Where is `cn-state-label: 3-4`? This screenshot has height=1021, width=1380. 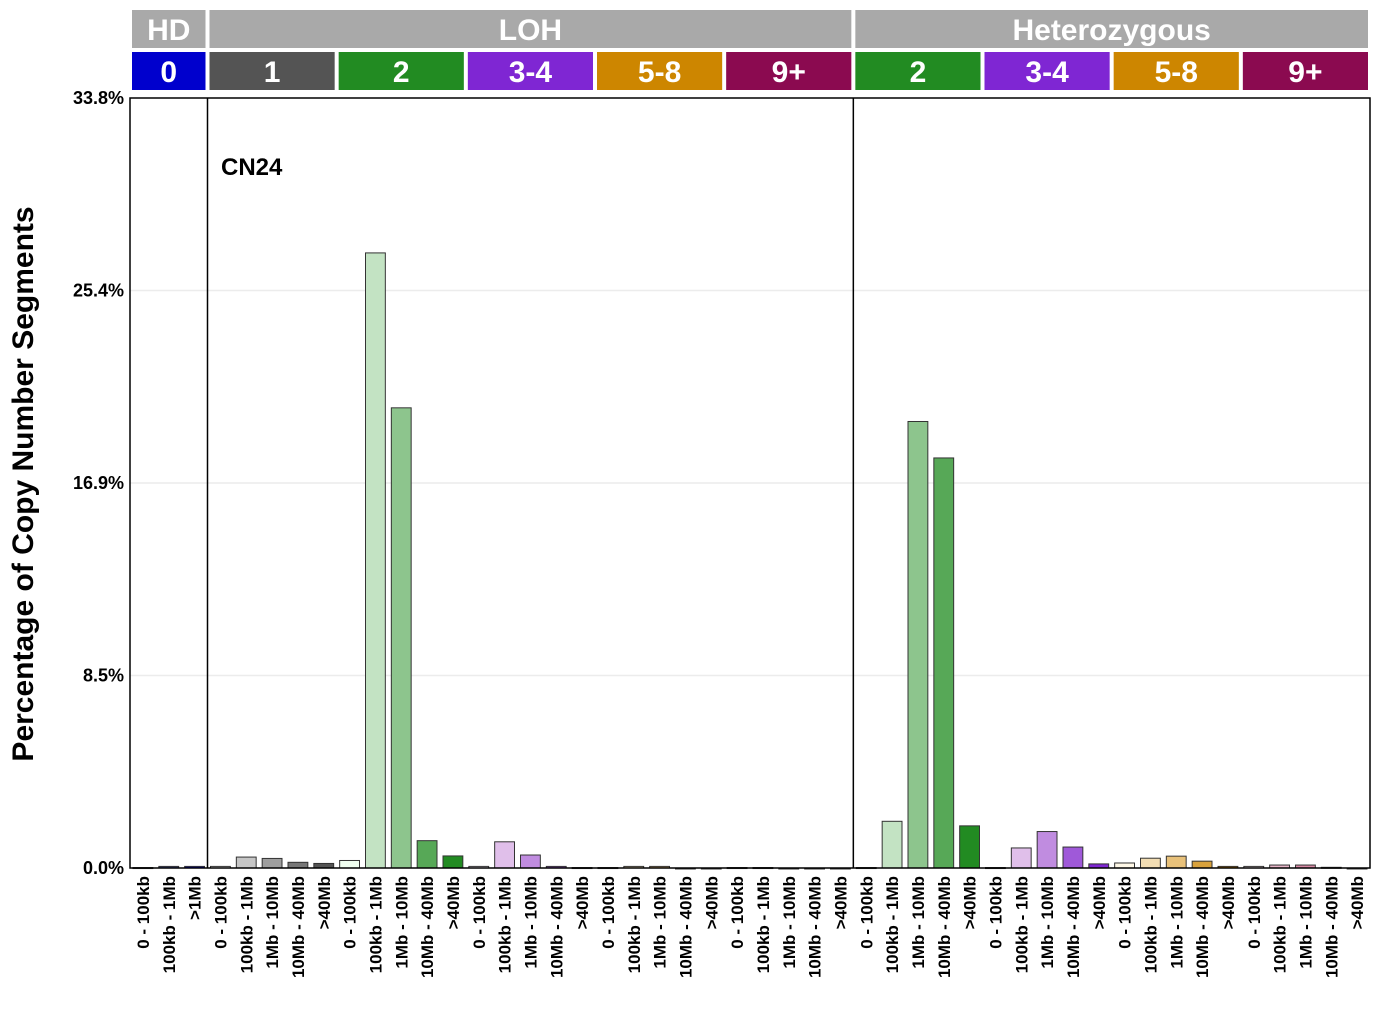 cn-state-label: 3-4 is located at coordinates (531, 72).